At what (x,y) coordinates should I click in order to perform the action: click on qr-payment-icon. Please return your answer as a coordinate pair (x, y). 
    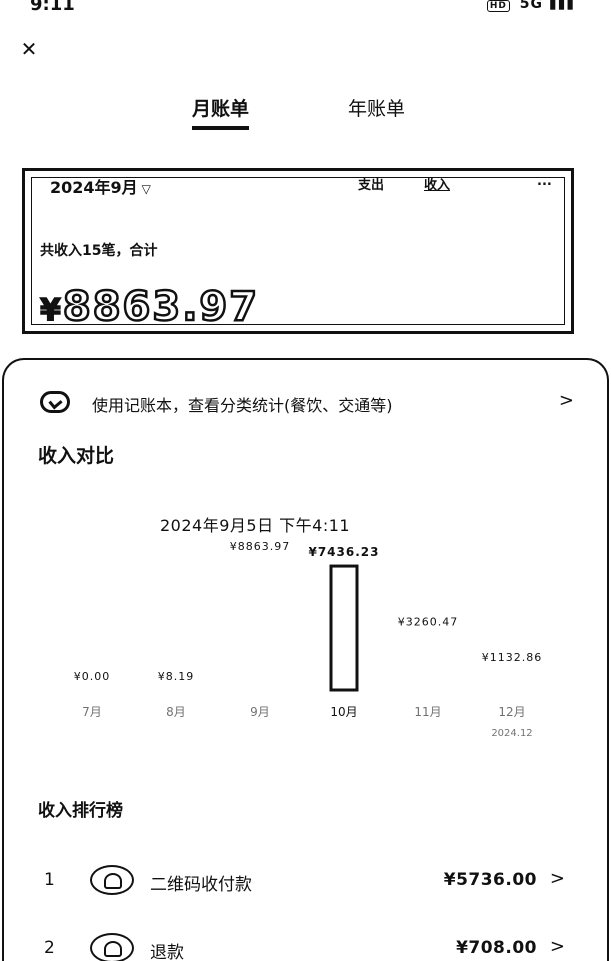
    Looking at the image, I should click on (112, 880).